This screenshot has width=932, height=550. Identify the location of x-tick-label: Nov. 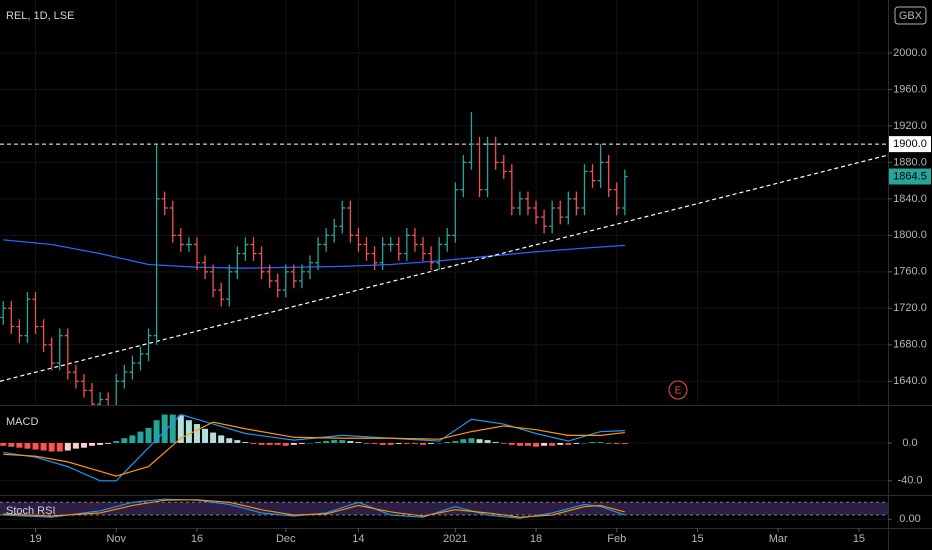
(116, 539).